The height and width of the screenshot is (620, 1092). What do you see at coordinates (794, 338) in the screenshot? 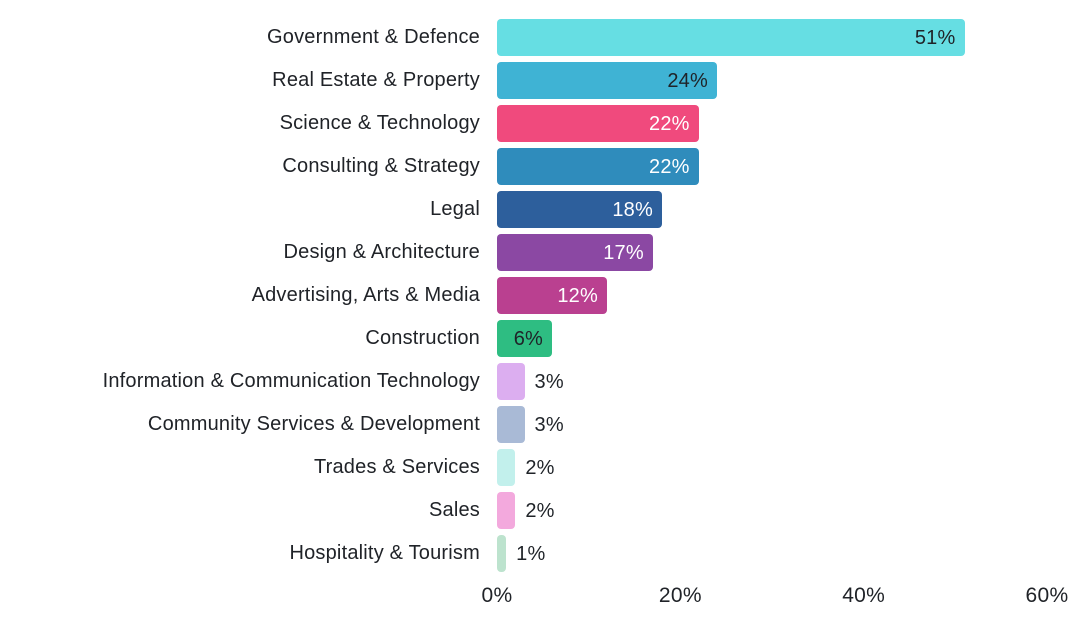
I see `bar-track: 6%` at bounding box center [794, 338].